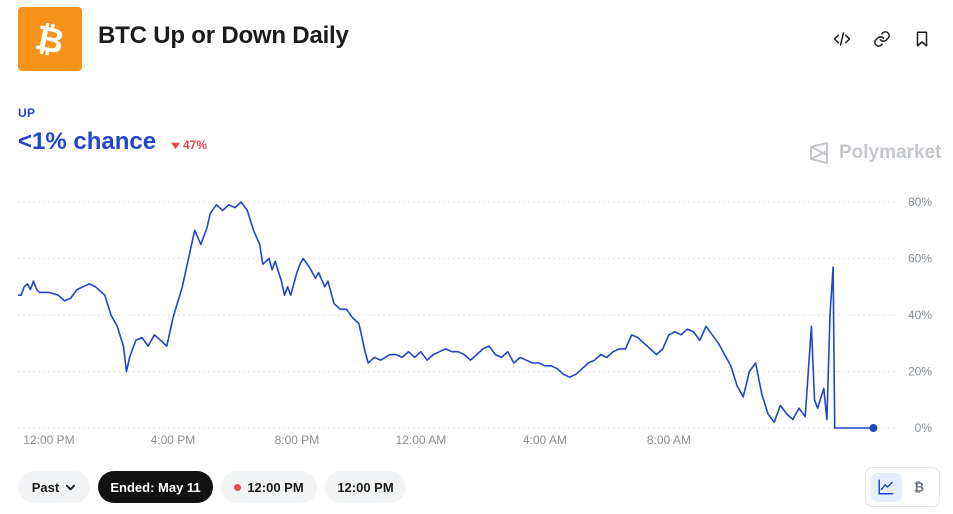 Image resolution: width=953 pixels, height=514 pixels. What do you see at coordinates (920, 202) in the screenshot?
I see `y-tick-label: 80%` at bounding box center [920, 202].